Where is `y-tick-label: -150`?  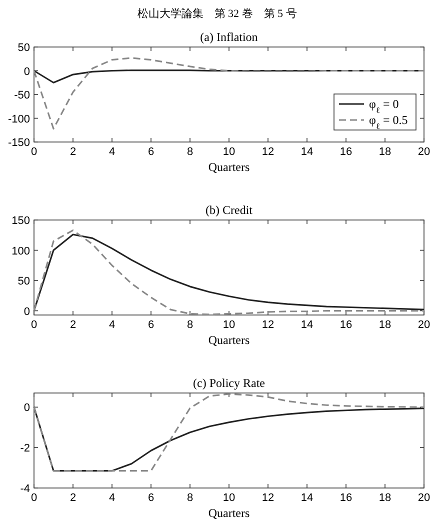
y-tick-label: -150 is located at coordinates (19, 143).